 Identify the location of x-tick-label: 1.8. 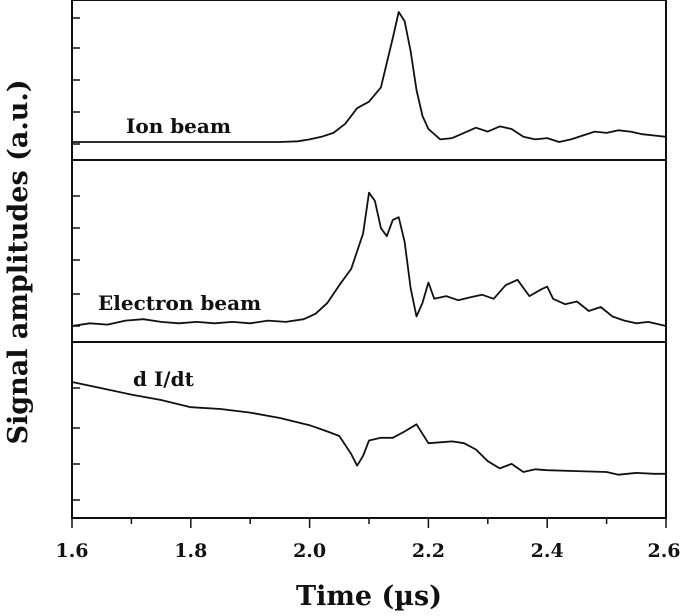
(190, 551).